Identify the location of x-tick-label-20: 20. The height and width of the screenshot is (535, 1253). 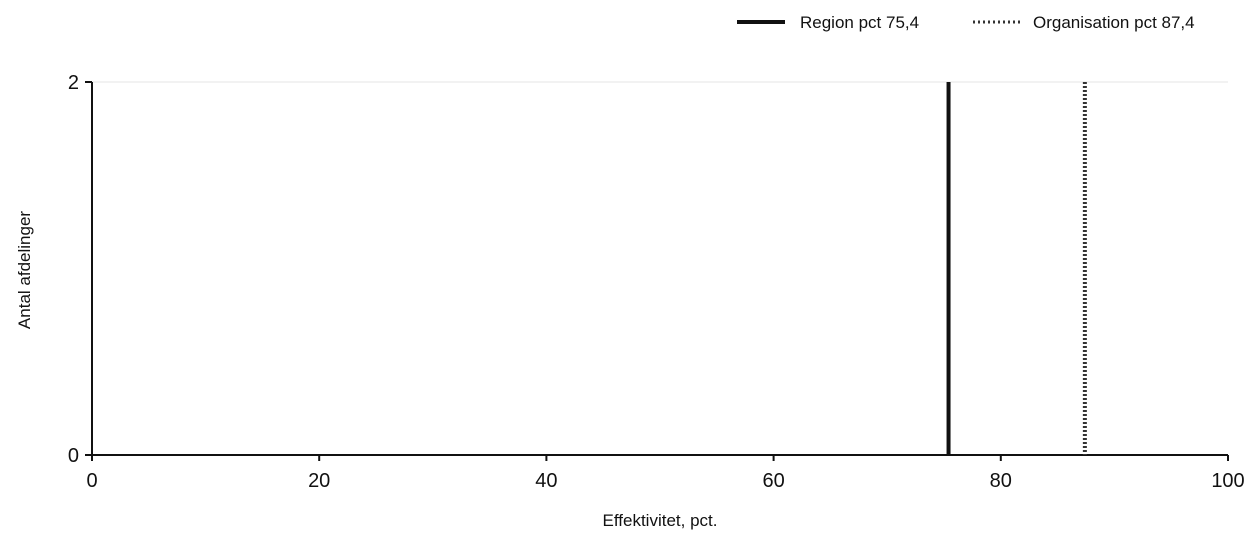
(319, 481).